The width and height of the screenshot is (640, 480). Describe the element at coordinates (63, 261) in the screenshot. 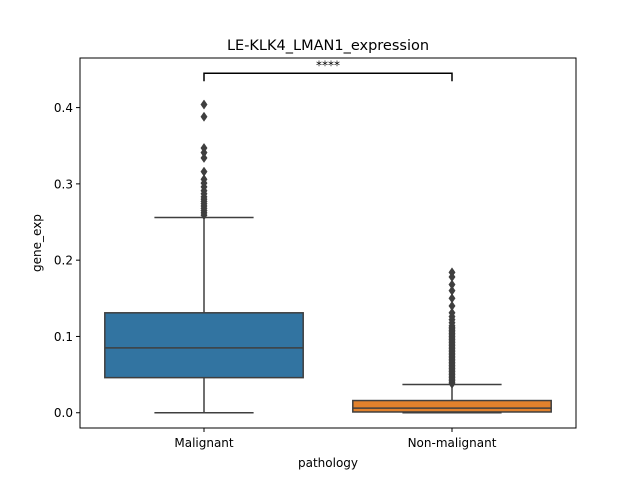

I see `y-tick-label: 0.2` at that location.